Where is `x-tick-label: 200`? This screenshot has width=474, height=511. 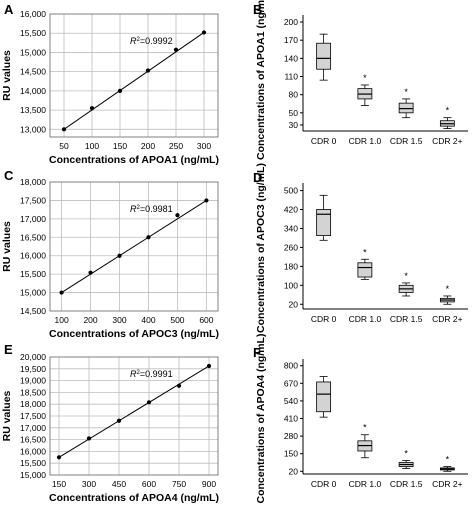
x-tick-label: 200 is located at coordinates (90, 320).